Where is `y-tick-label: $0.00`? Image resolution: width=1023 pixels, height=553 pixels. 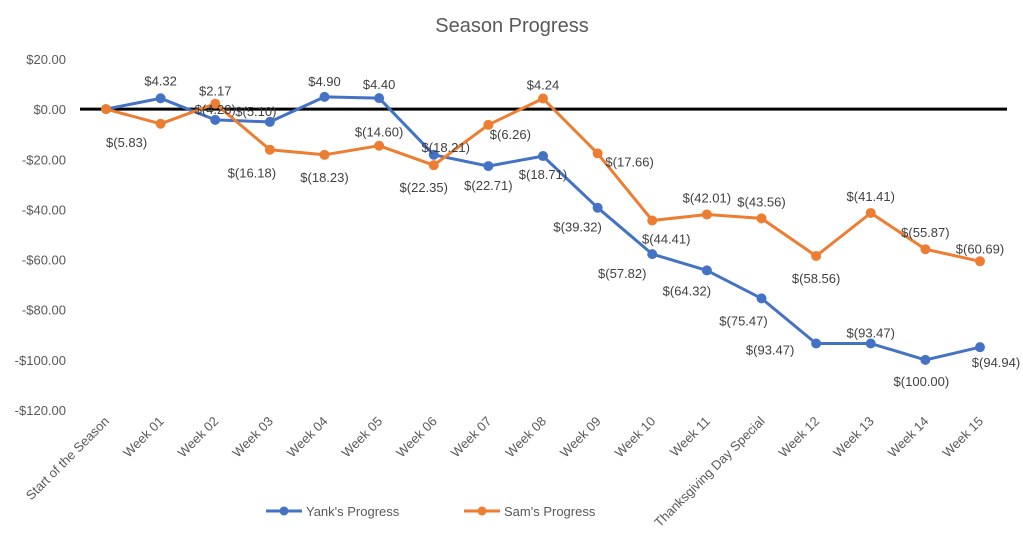 y-tick-label: $0.00 is located at coordinates (49, 109).